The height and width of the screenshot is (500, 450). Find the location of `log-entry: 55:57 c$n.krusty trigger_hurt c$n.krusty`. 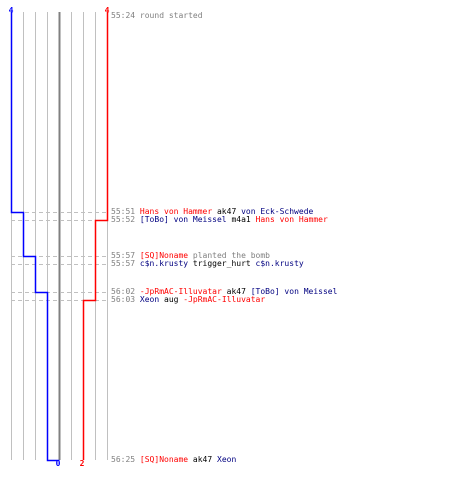

log-entry: 55:57 c$n.krusty trigger_hurt c$n.krusty is located at coordinates (207, 264).